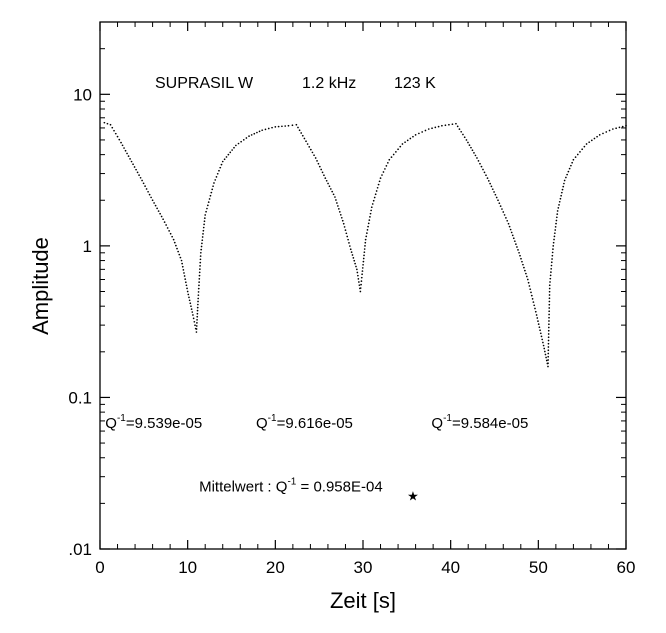 The image size is (666, 633). I want to click on header-frequency: 1.2 kHz, so click(329, 83).